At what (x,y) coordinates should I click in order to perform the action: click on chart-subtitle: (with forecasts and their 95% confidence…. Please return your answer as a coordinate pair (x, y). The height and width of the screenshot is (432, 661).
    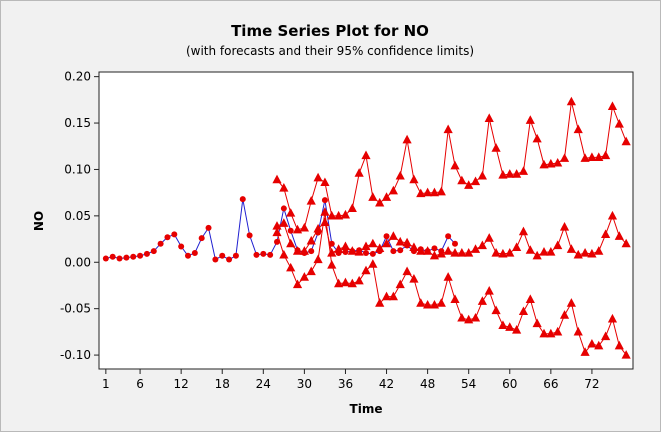
    Looking at the image, I should click on (330, 51).